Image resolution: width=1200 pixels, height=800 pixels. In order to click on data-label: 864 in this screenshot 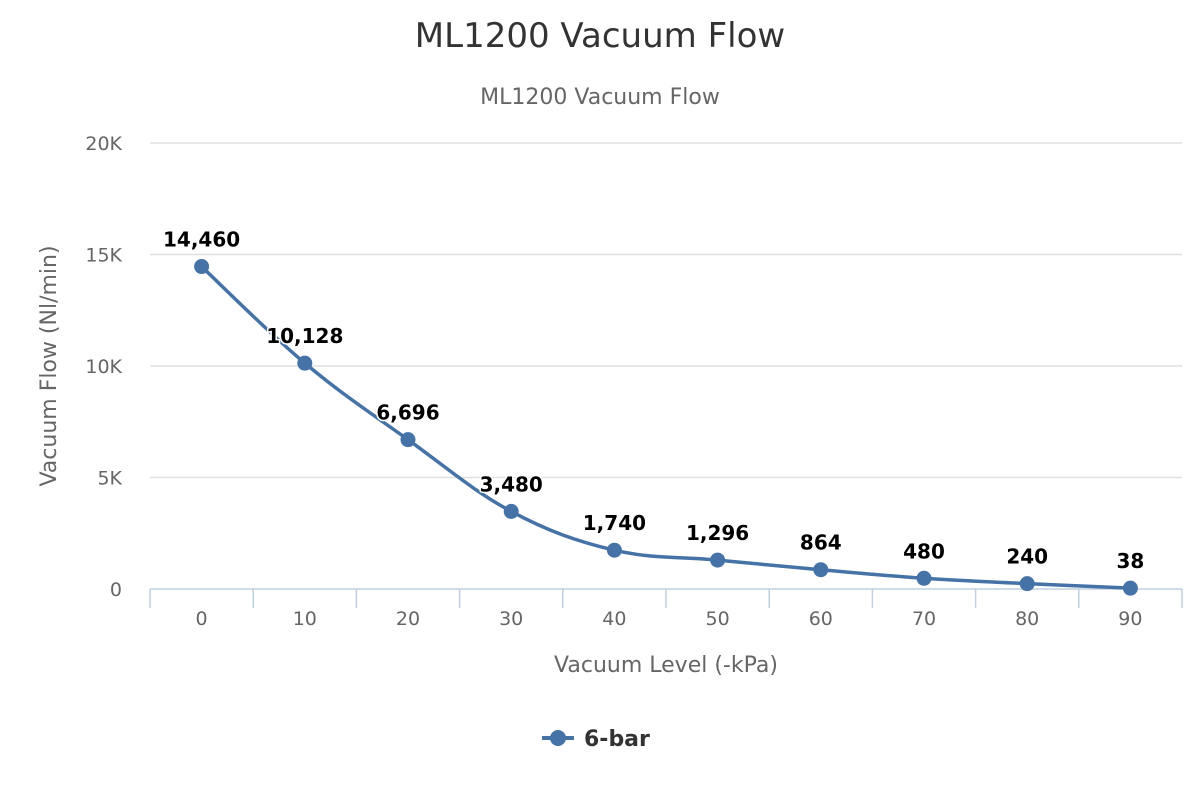, I will do `click(821, 543)`.